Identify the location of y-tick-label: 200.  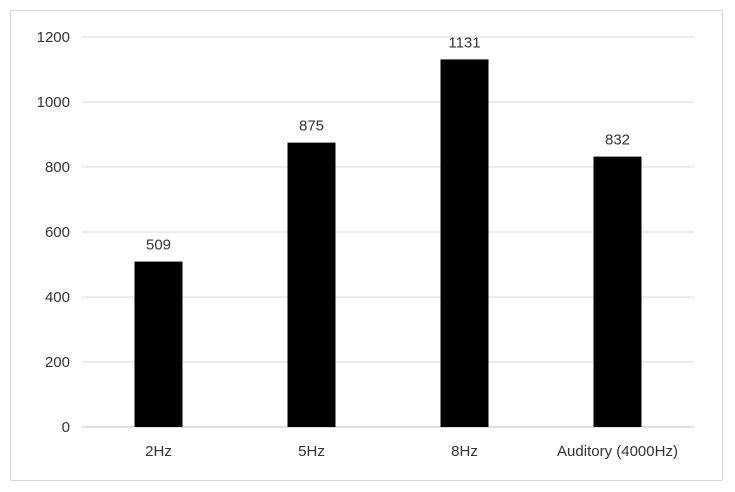
(57, 362).